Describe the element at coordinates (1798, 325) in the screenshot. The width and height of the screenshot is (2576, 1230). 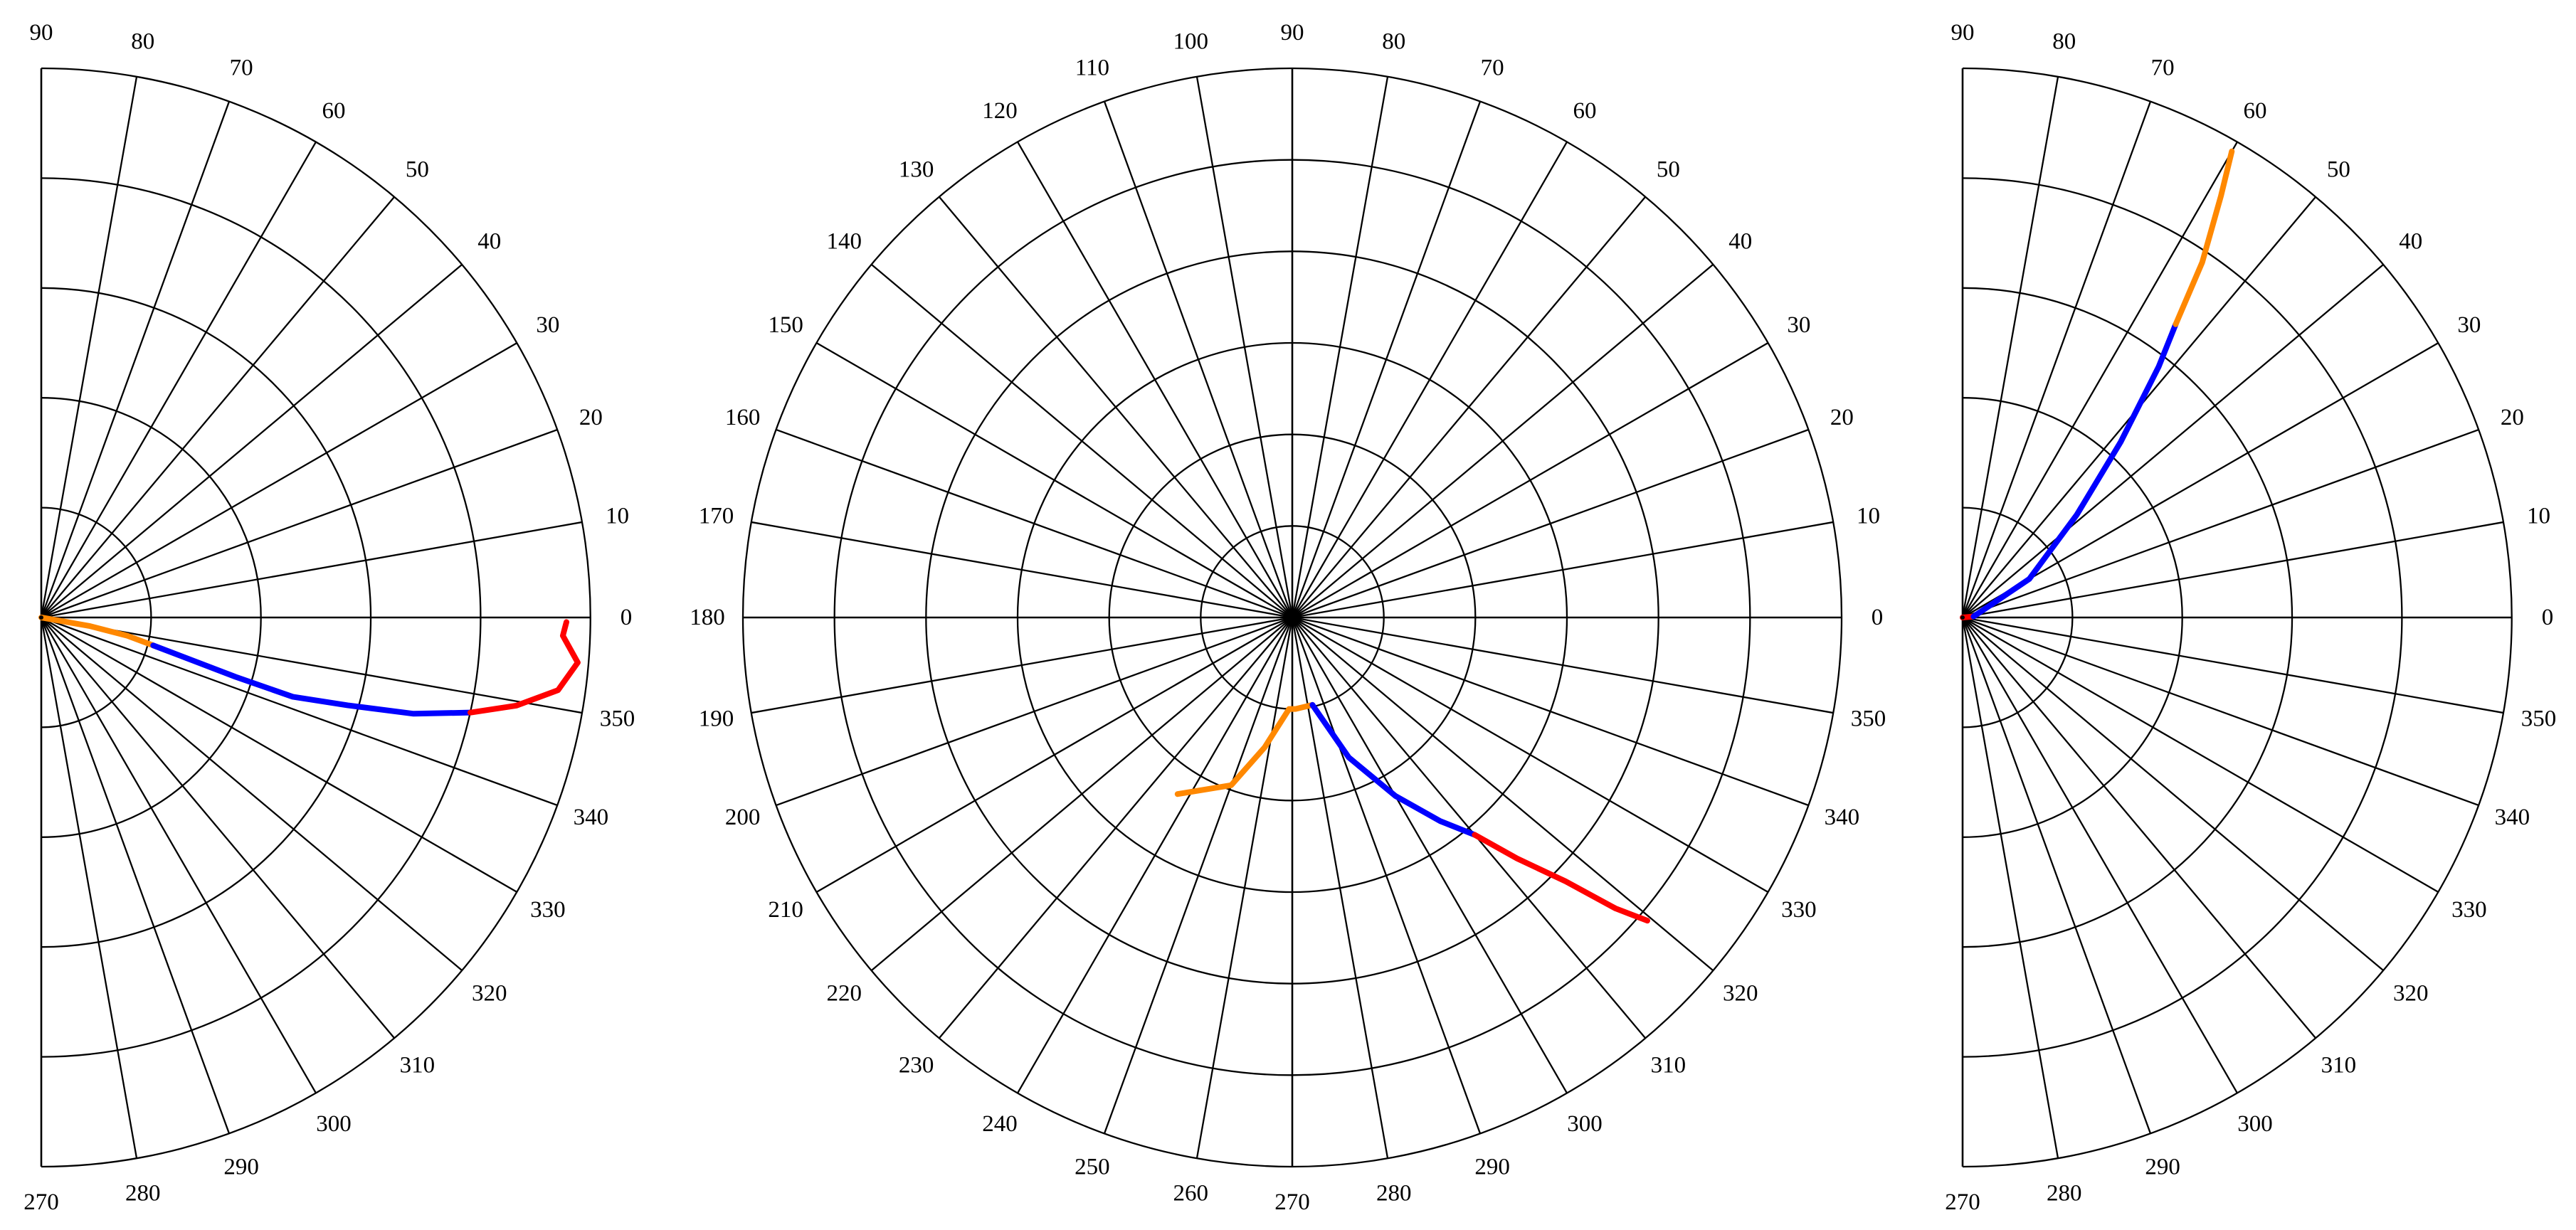
I see `angle-tick-label: 30` at that location.